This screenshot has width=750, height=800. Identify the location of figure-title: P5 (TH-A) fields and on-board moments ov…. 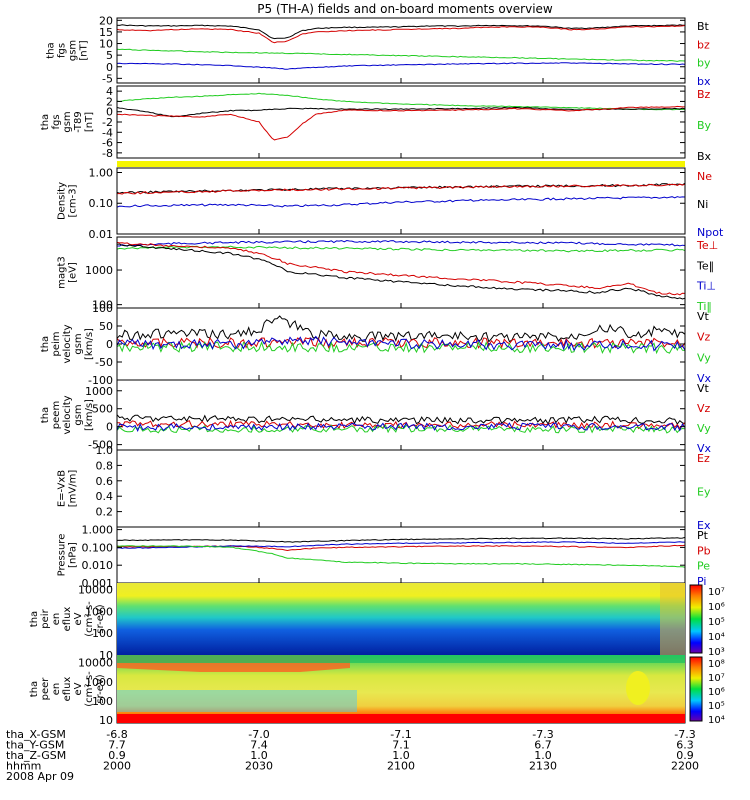
(405, 9).